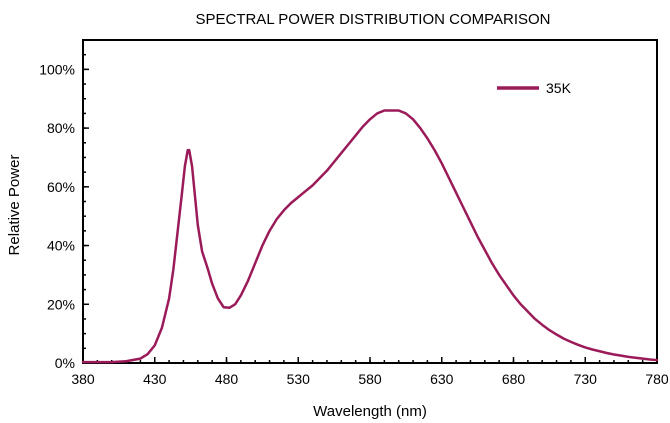 The height and width of the screenshot is (423, 670). Describe the element at coordinates (442, 379) in the screenshot. I see `x-tick-label: 630` at that location.